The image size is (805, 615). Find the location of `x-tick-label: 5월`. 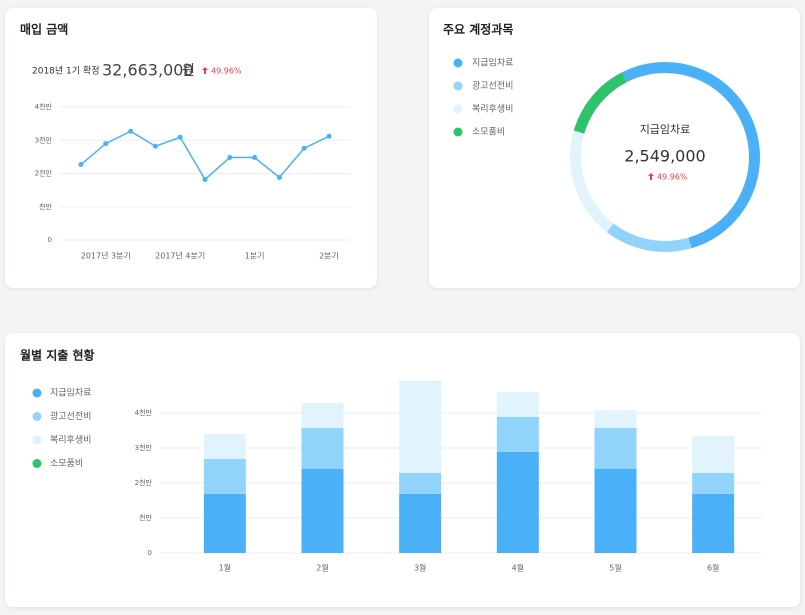

x-tick-label: 5월 is located at coordinates (615, 568).